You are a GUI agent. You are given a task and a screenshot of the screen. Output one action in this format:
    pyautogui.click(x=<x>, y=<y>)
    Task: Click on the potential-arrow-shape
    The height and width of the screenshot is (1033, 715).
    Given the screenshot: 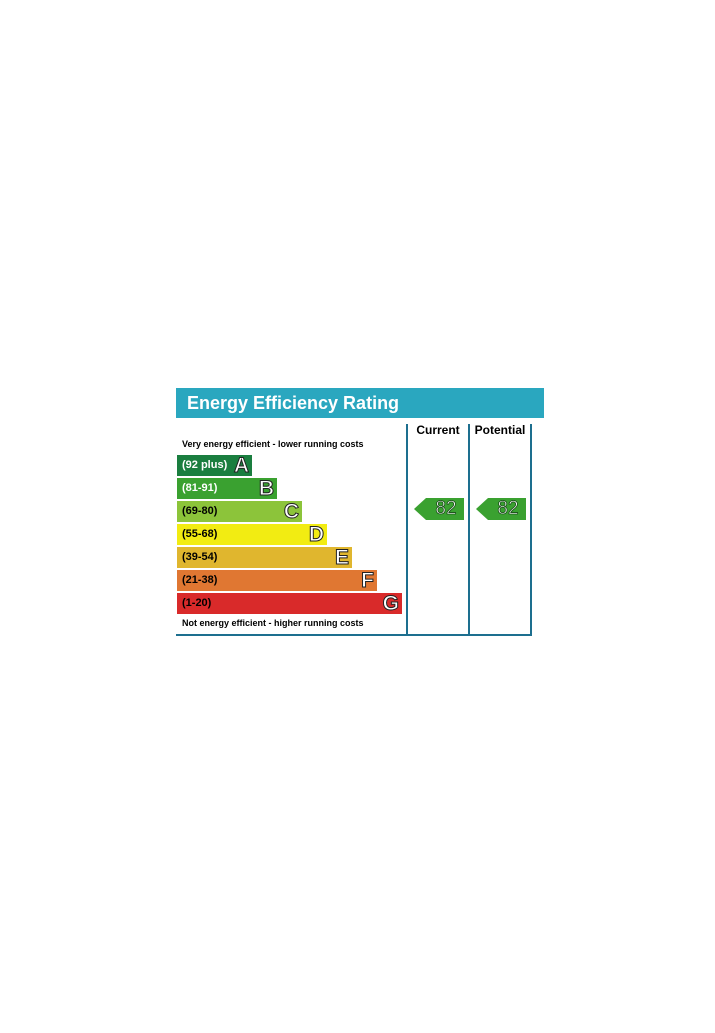 What is the action you would take?
    pyautogui.click(x=501, y=509)
    